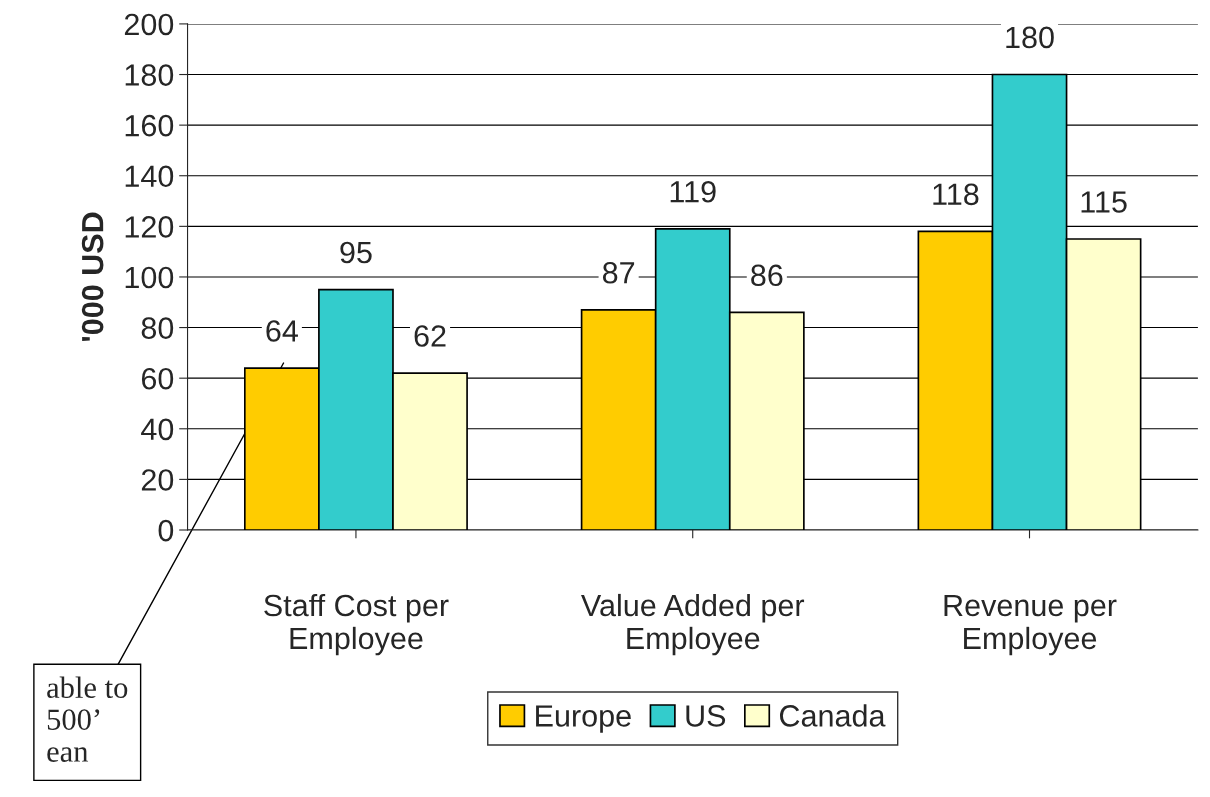 This screenshot has height=797, width=1210. What do you see at coordinates (149, 277) in the screenshot?
I see `y-tick-label: 100` at bounding box center [149, 277].